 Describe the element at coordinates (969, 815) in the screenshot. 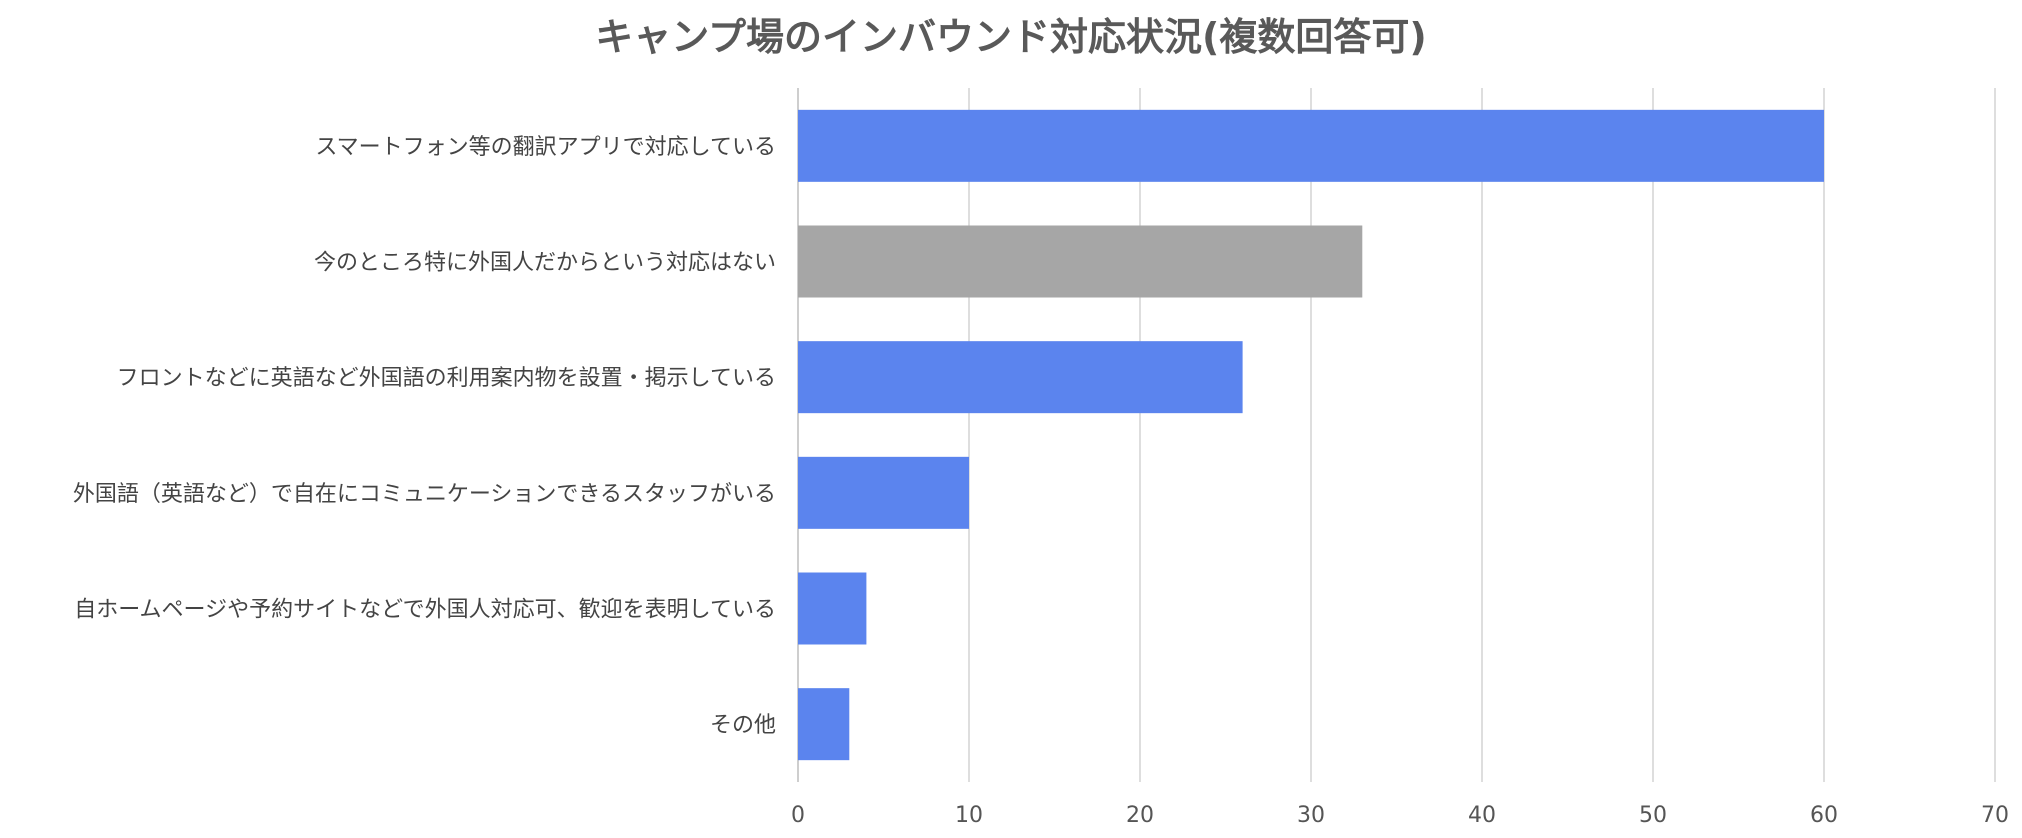

I see `x-tick-label-10: 10` at that location.